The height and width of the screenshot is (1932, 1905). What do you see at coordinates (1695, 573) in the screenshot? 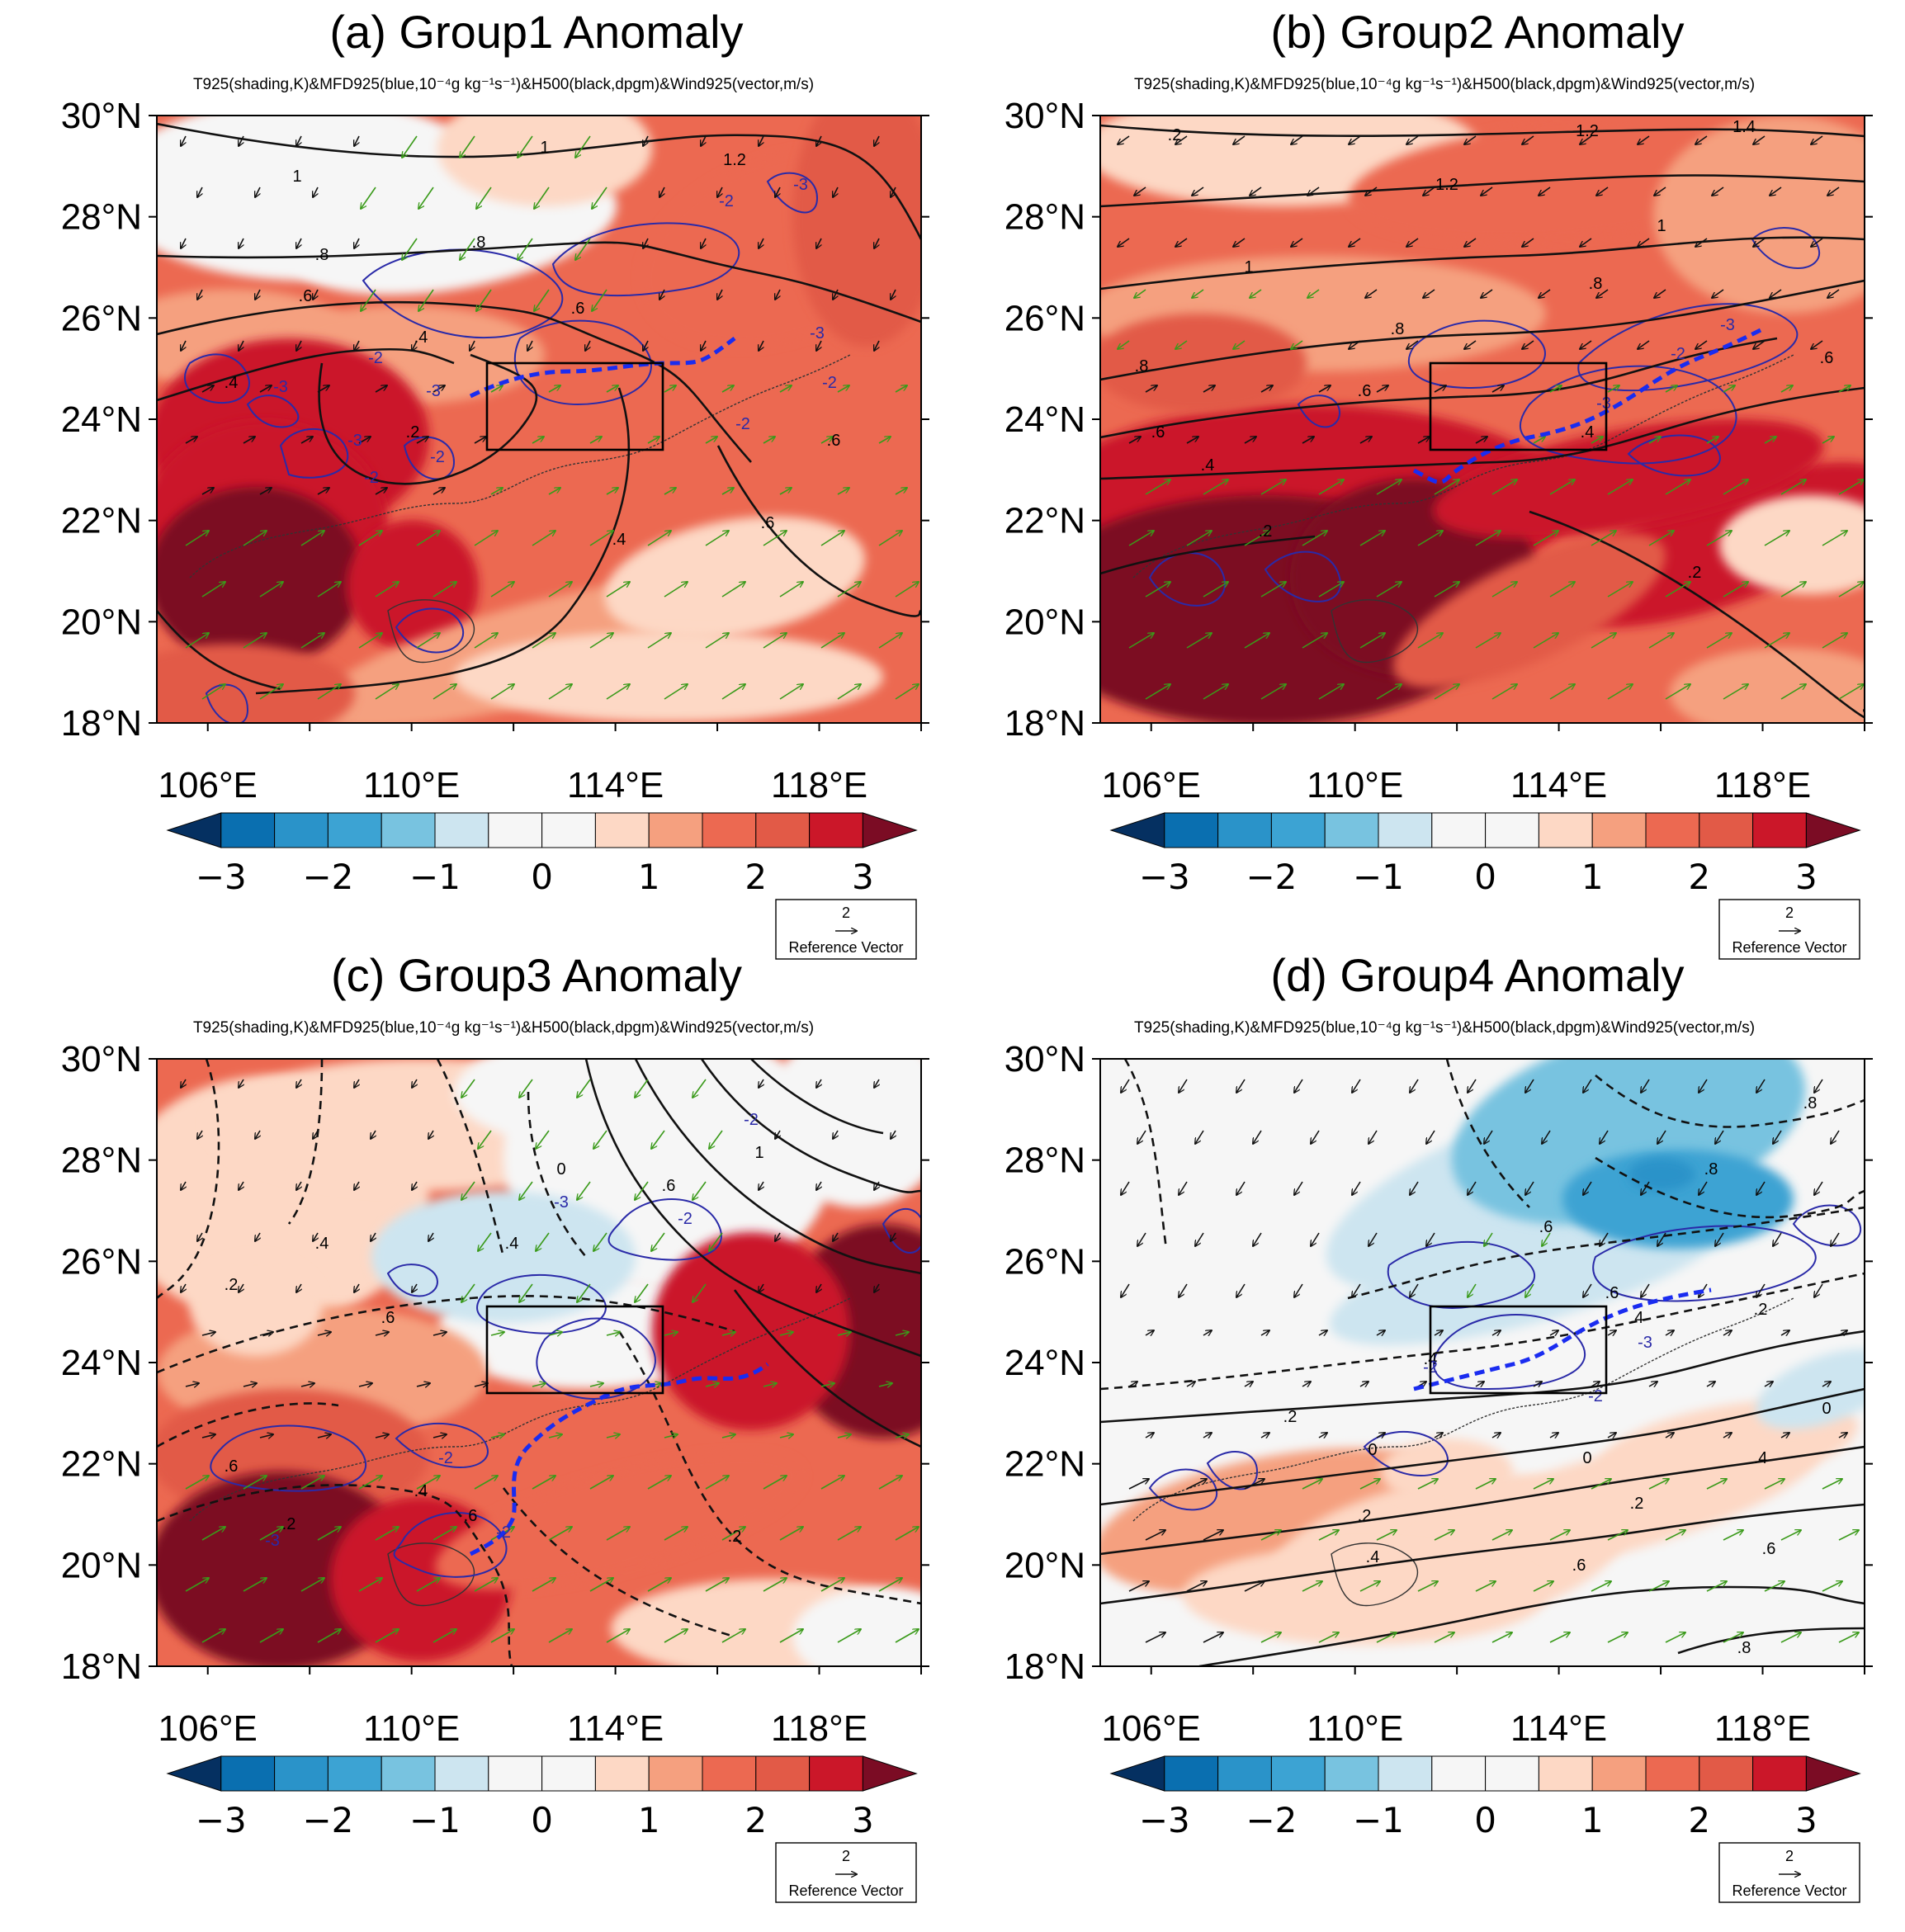
I see `contour-label: .2` at bounding box center [1695, 573].